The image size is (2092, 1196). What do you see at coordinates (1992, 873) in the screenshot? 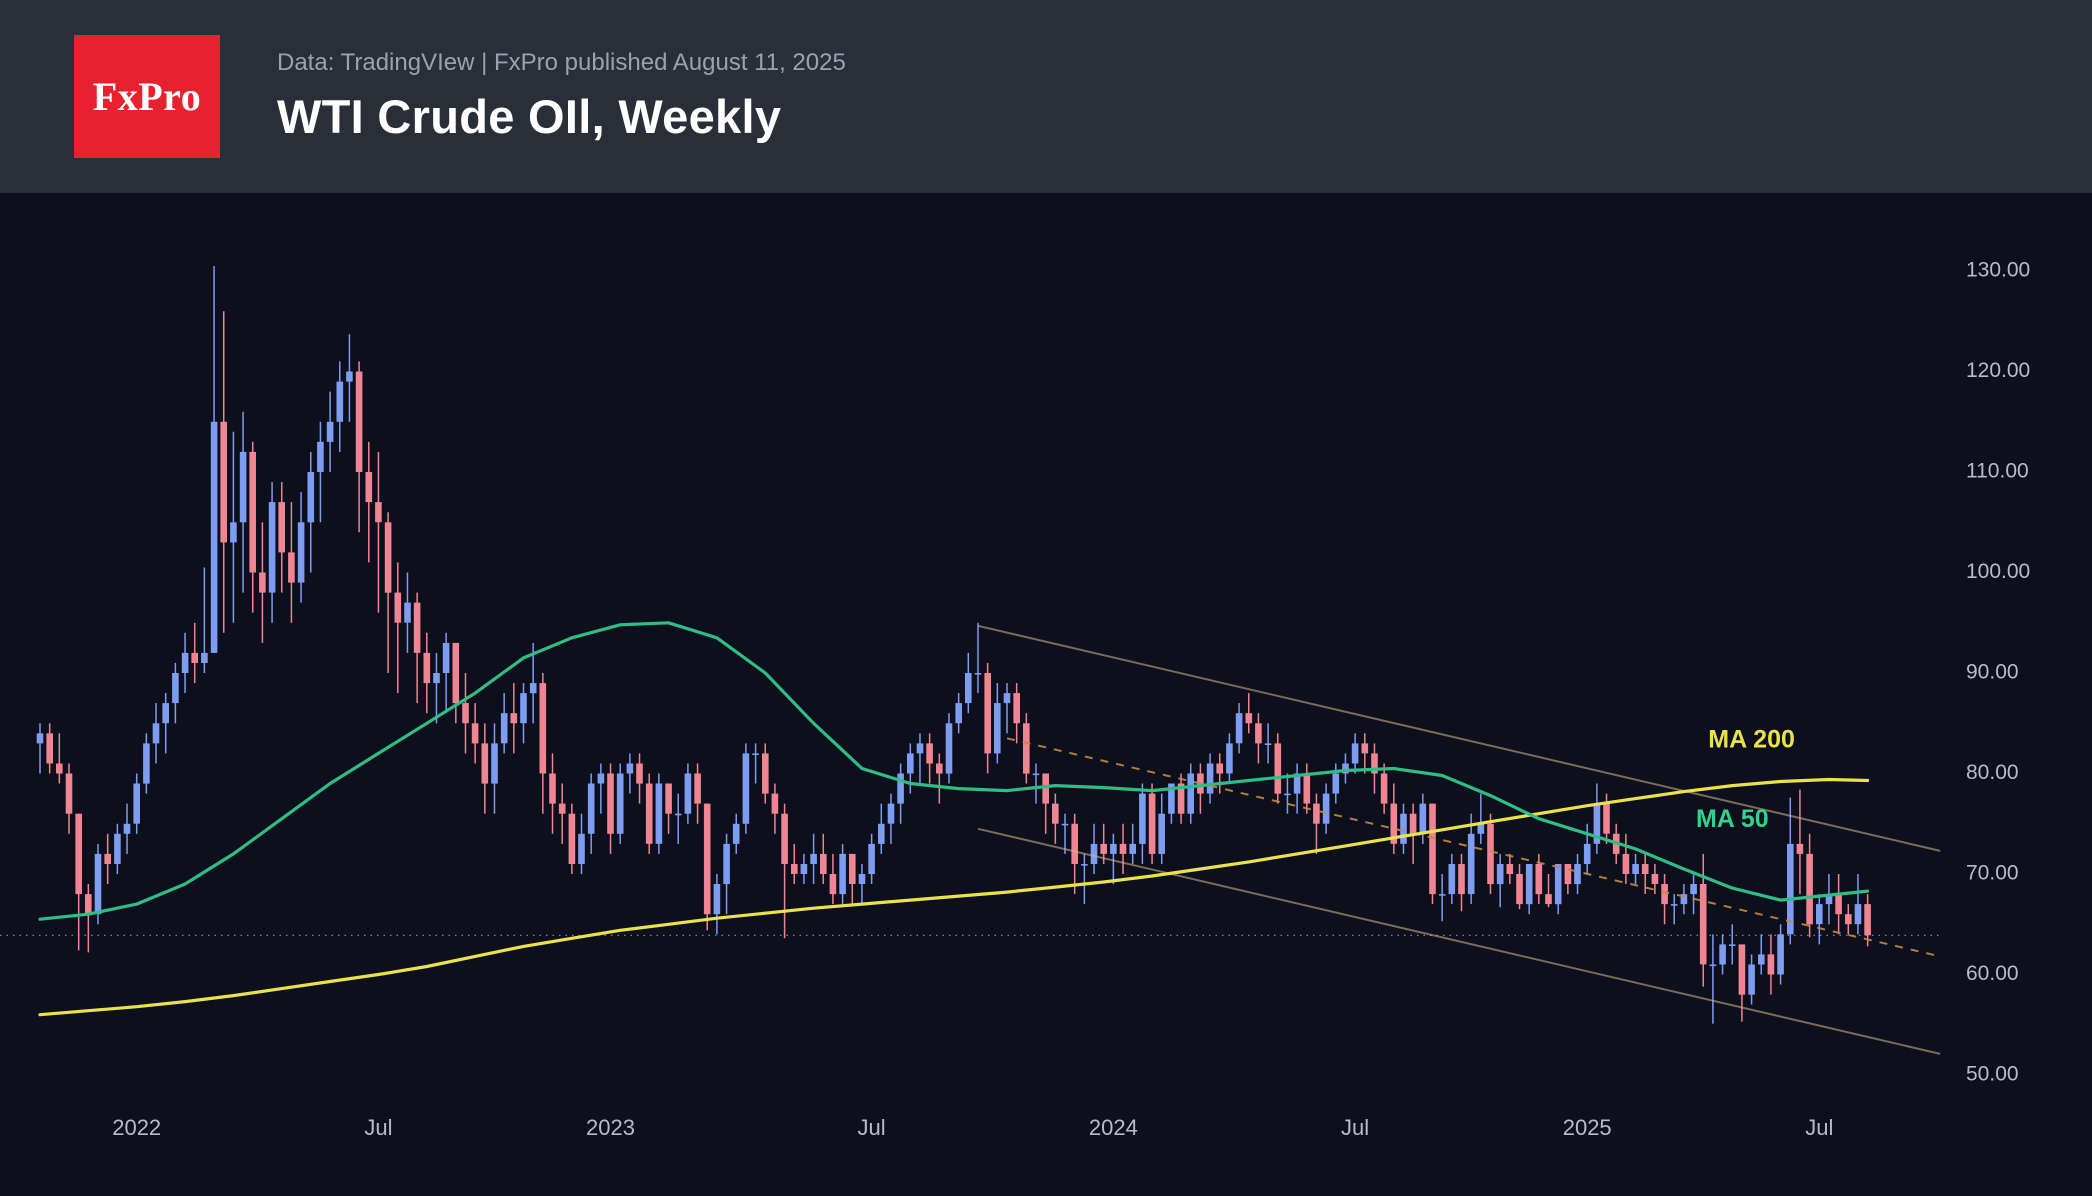
I see `y-axis-label: 70.00` at bounding box center [1992, 873].